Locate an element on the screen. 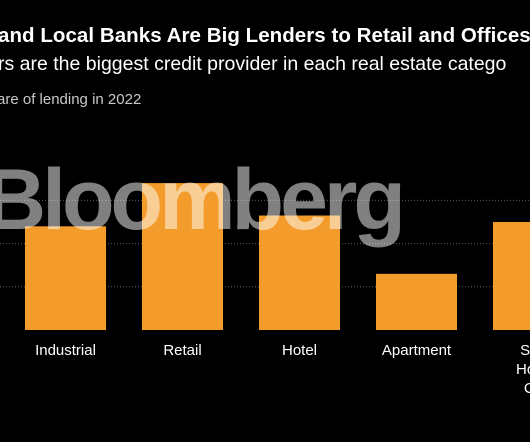  x-tick-label: Retail is located at coordinates (182, 350).